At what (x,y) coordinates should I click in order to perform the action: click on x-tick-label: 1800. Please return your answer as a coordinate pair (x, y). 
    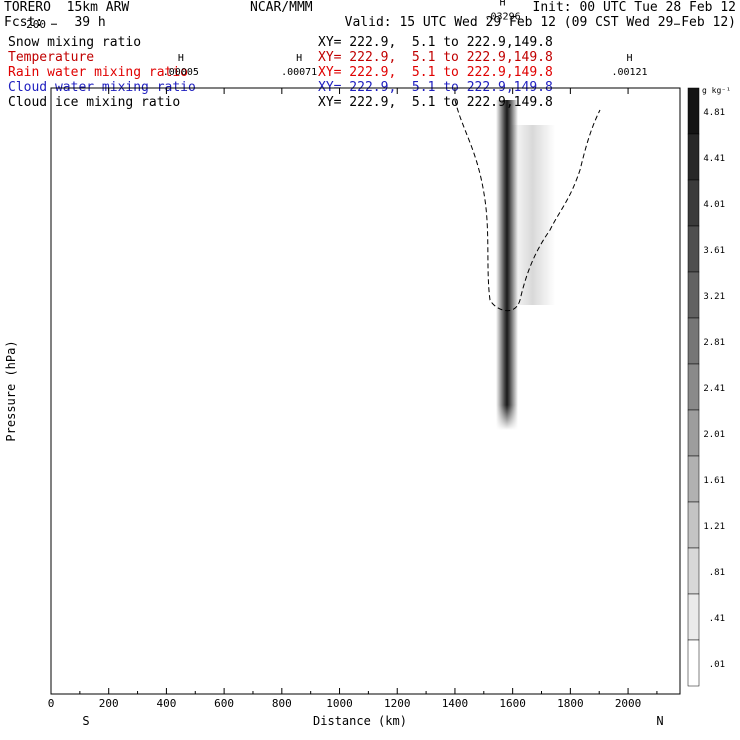
    Looking at the image, I should click on (570, 703).